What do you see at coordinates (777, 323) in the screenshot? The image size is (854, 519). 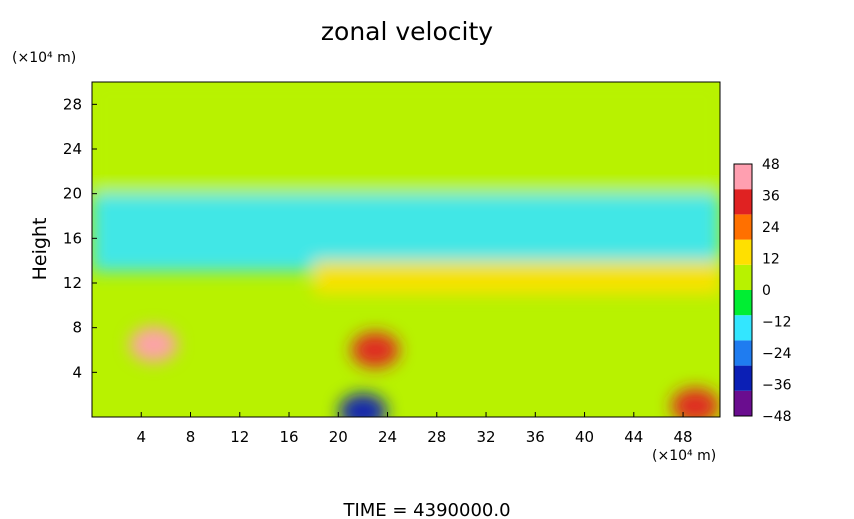 I see `colorbar-label: −12` at bounding box center [777, 323].